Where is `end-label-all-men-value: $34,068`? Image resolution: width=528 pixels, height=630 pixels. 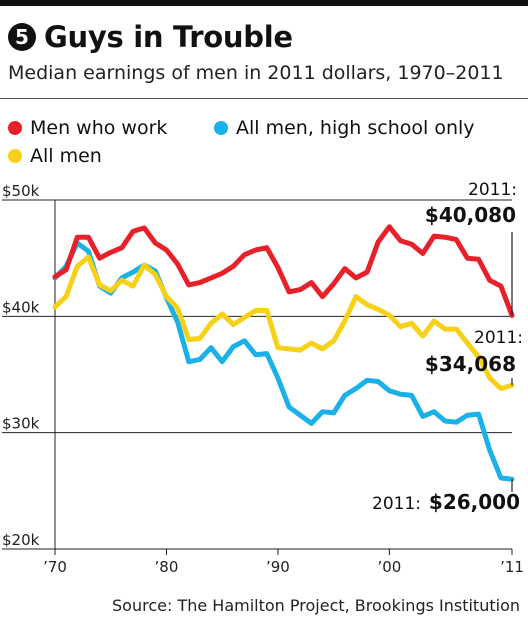 end-label-all-men-value: $34,068 is located at coordinates (470, 364).